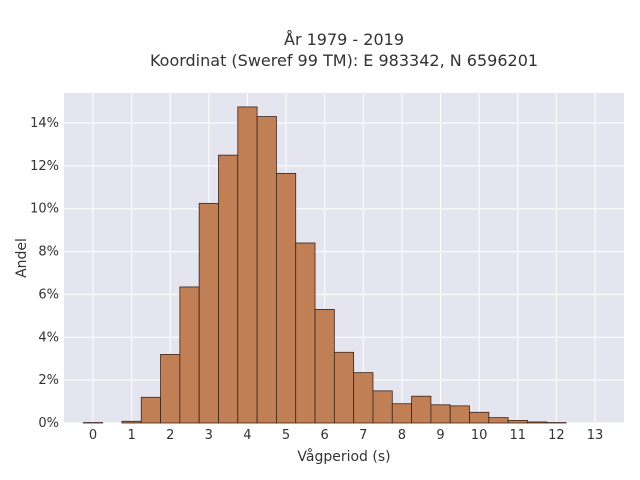 The height and width of the screenshot is (480, 640). What do you see at coordinates (44, 209) in the screenshot?
I see `y-tick-label: 10%` at bounding box center [44, 209].